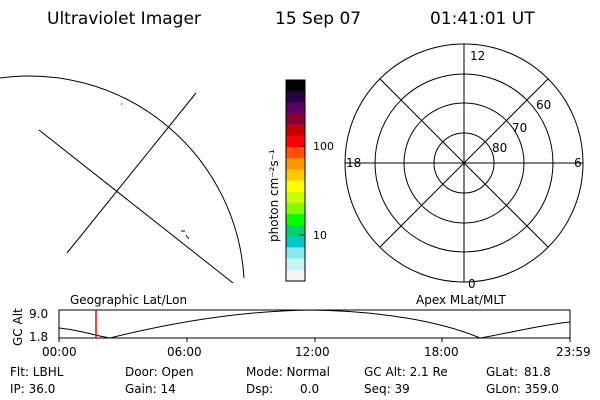 The image size is (600, 400). What do you see at coordinates (37, 372) in the screenshot?
I see `status-flt: Flt: LBHL` at bounding box center [37, 372].